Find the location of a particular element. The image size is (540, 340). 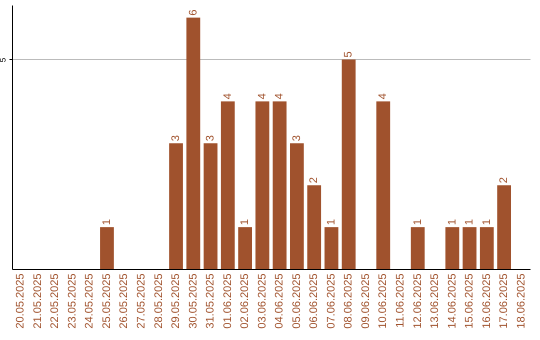

x-tick-label: 13.06.2025 is located at coordinates (435, 301).